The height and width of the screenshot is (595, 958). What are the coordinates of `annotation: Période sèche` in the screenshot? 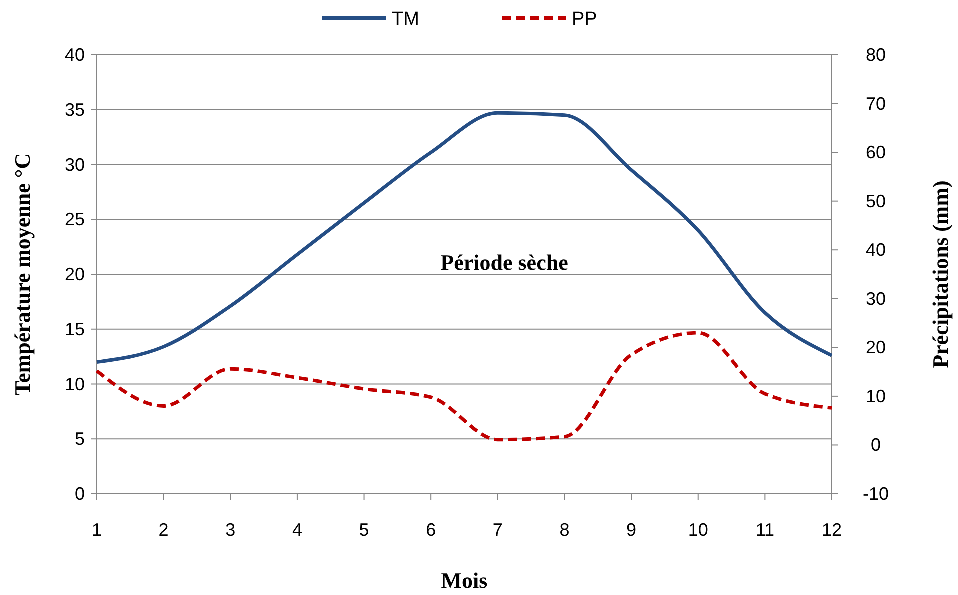 It's located at (504, 262).